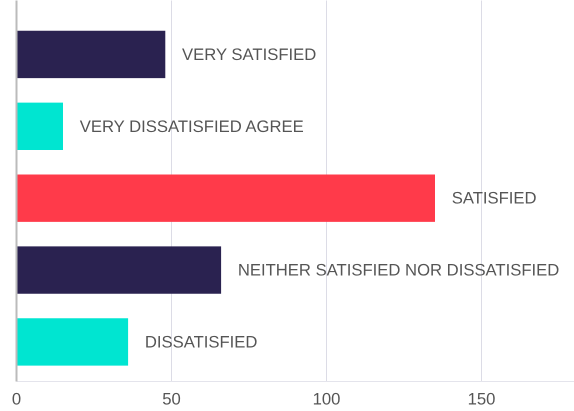  I want to click on y-tick-label: SATISFIED, so click(494, 198).